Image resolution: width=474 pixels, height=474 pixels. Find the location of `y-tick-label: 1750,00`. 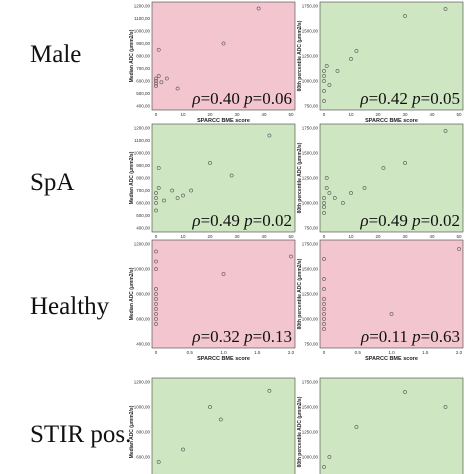

y-tick-label: 1750,00 is located at coordinates (310, 6).